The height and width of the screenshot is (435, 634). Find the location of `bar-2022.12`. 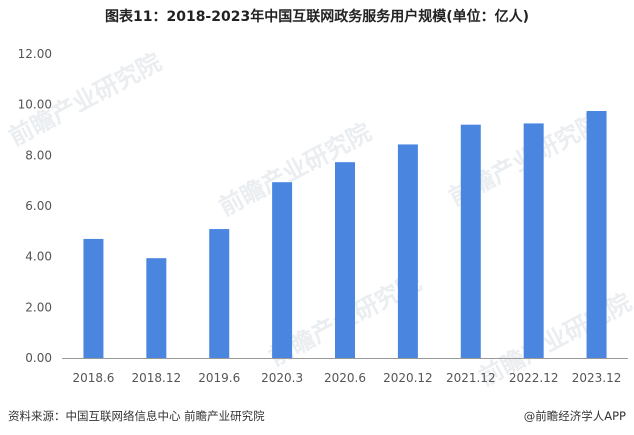

bar-2022.12 is located at coordinates (533, 240).